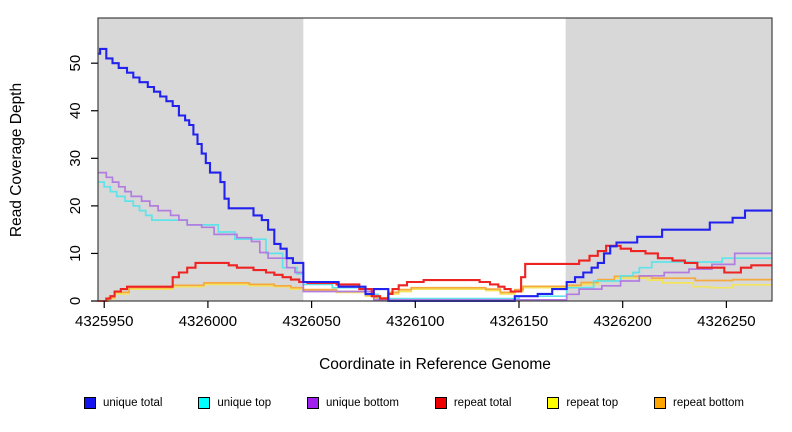  What do you see at coordinates (482, 403) in the screenshot?
I see `legend-label: repeat total` at bounding box center [482, 403].